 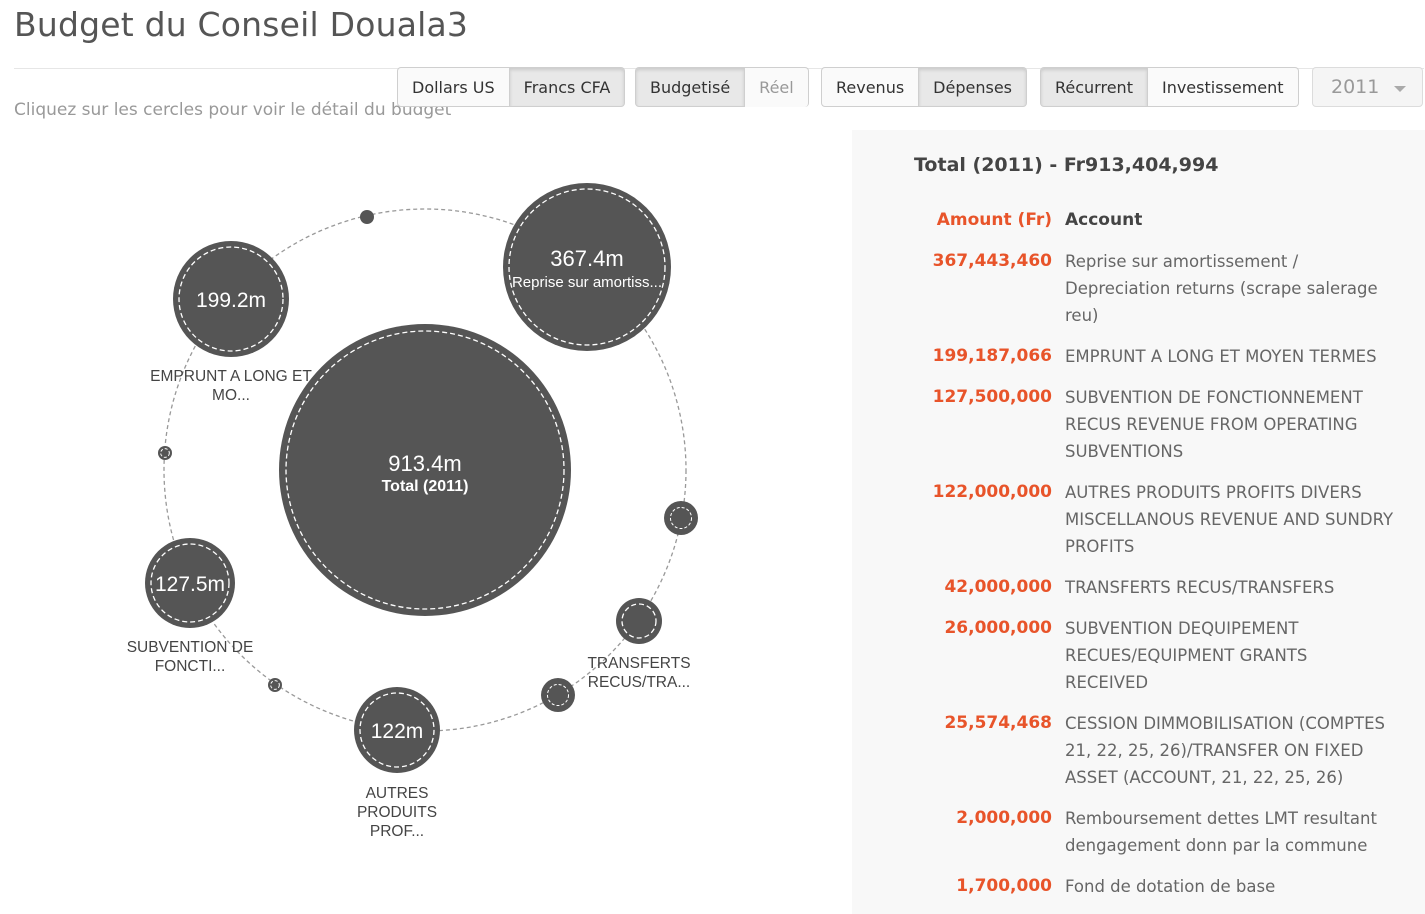 What do you see at coordinates (994, 220) in the screenshot?
I see `amount-column-header: Amount (Fr)` at bounding box center [994, 220].